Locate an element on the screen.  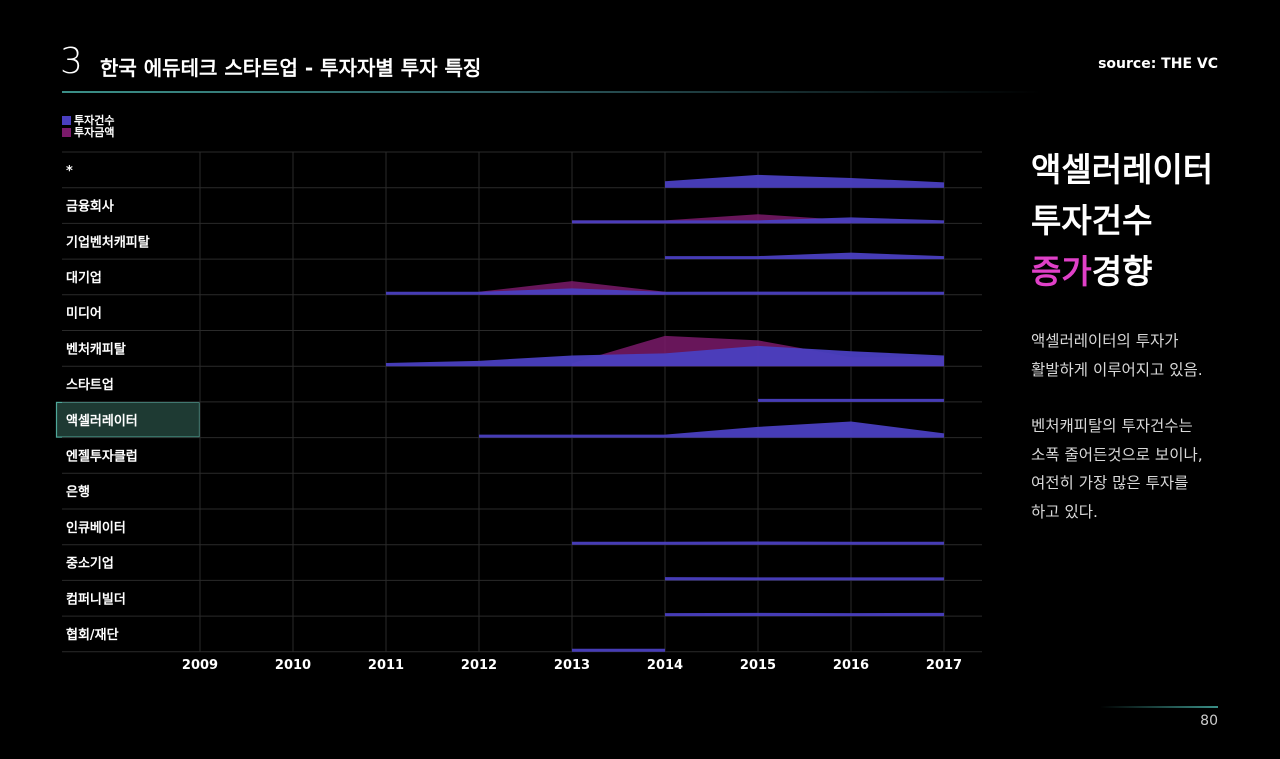
footer-divider is located at coordinates (1159, 707).